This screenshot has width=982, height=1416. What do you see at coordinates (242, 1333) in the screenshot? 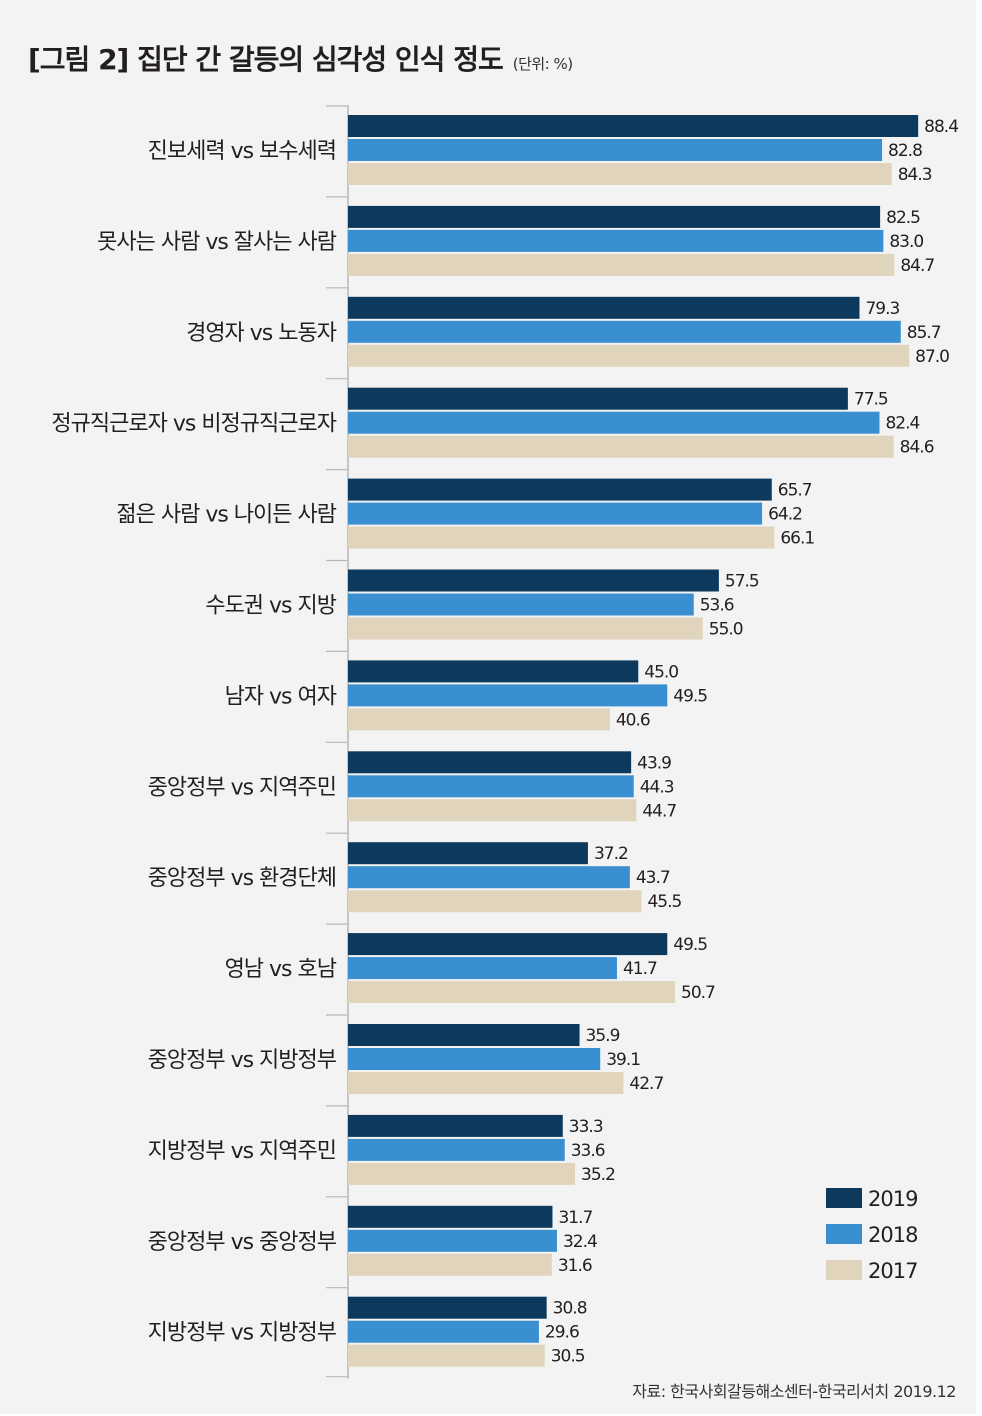
I see `category-label: 지방정부 vs 지방정부` at bounding box center [242, 1333].